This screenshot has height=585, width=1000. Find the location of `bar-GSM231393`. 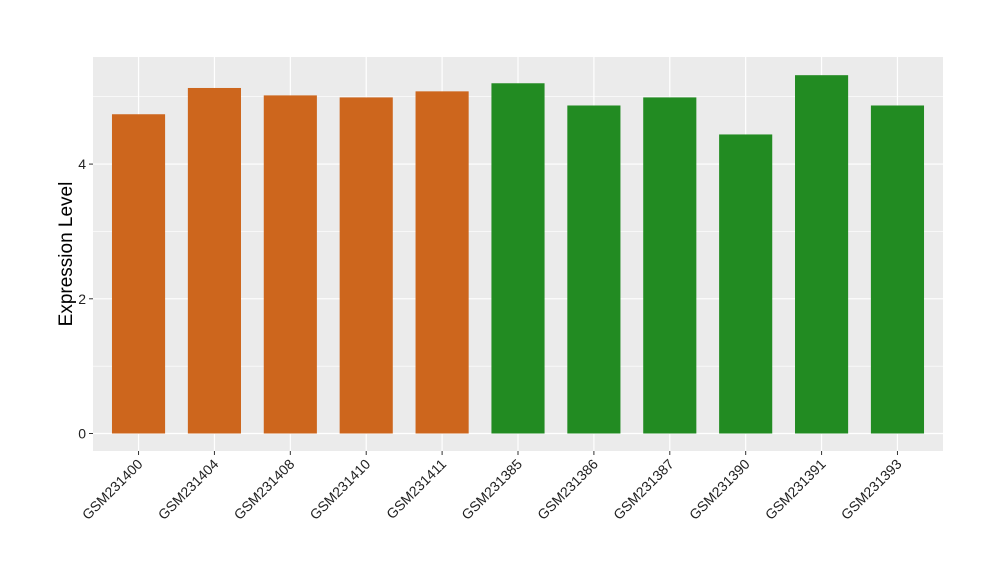

bar-GSM231393 is located at coordinates (897, 269).